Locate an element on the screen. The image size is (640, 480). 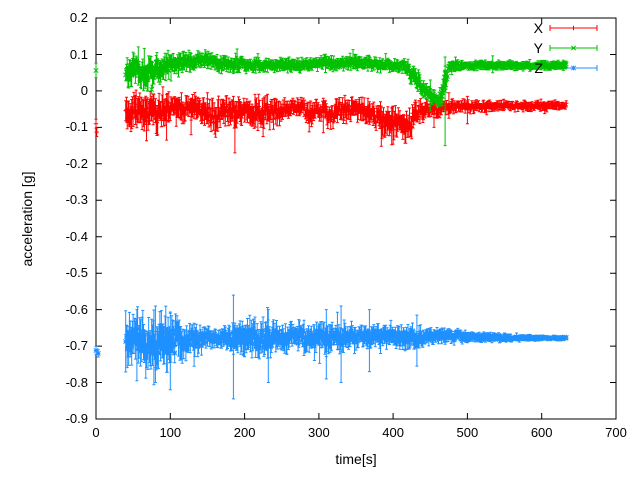
x-tick-label: 300 is located at coordinates (319, 432).